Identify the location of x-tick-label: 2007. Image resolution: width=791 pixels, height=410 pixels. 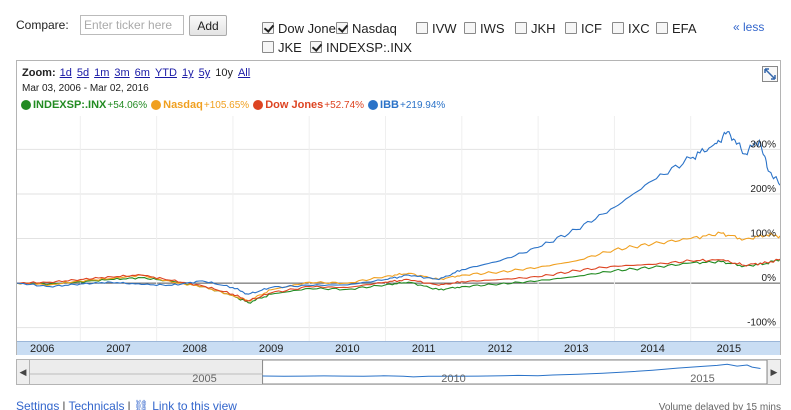
(118, 349).